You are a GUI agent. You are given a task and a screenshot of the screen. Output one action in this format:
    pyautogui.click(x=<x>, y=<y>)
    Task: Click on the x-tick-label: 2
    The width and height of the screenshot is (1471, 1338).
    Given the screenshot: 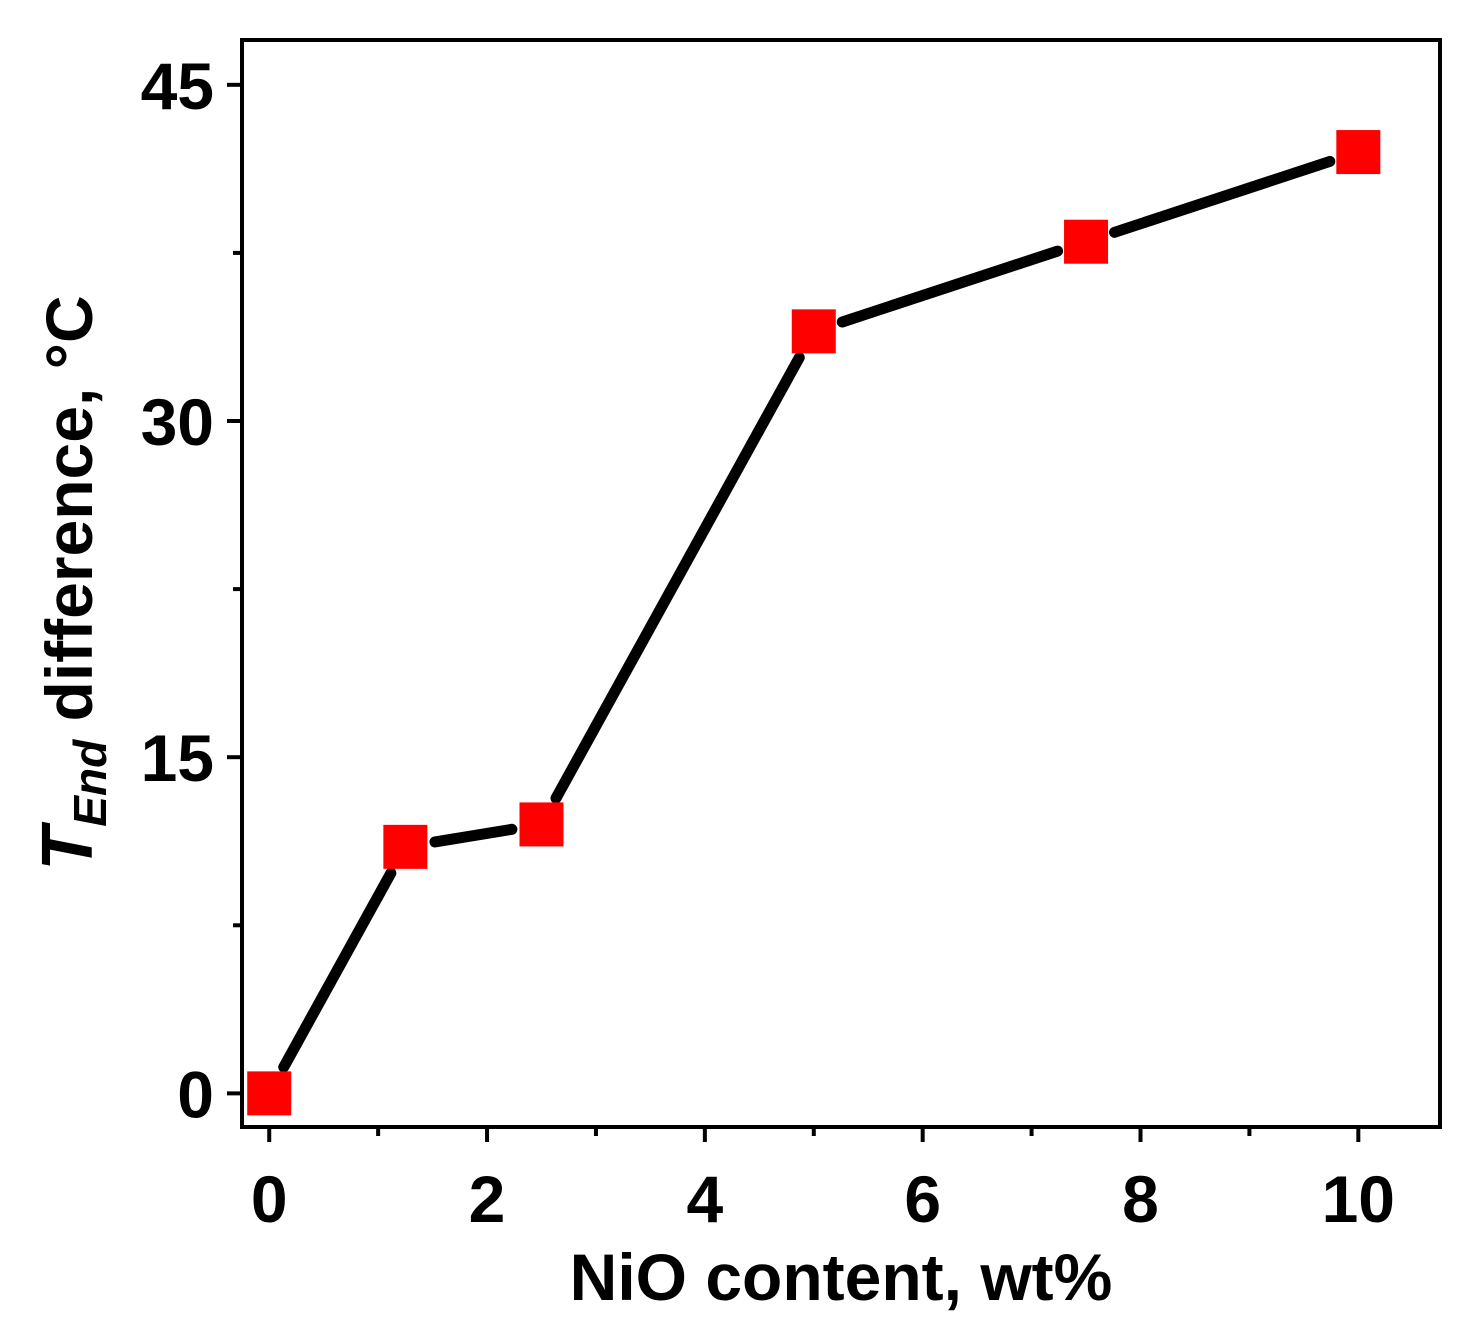 What is the action you would take?
    pyautogui.click(x=487, y=1199)
    